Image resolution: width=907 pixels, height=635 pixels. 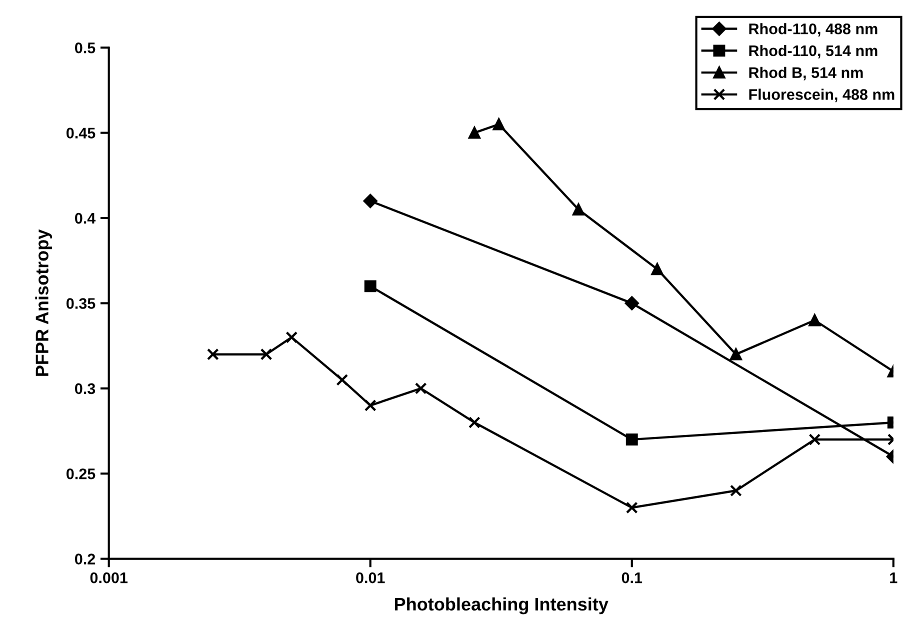 I want to click on legend-label: Fluorescein, 488 nm, so click(x=821, y=95).